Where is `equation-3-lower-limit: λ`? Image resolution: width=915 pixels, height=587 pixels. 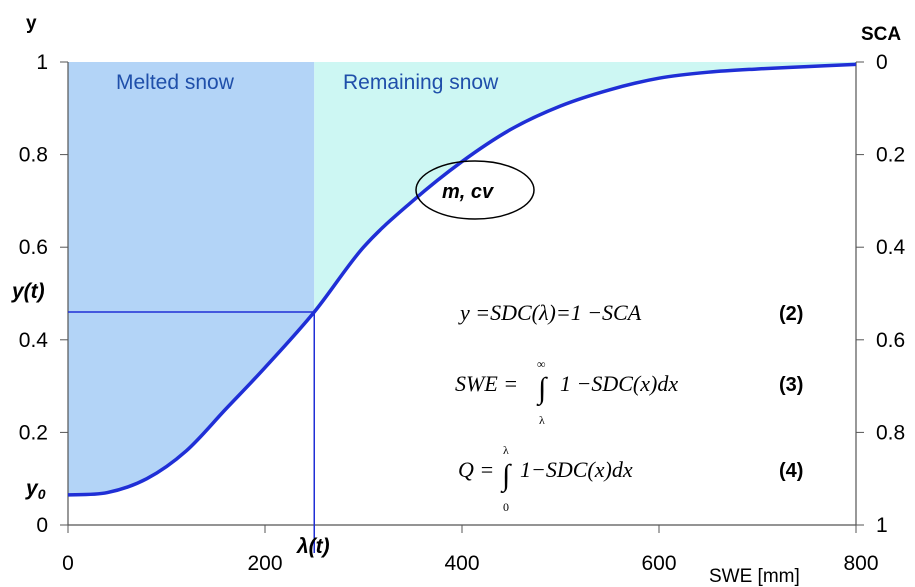
equation-3-lower-limit: λ is located at coordinates (542, 420).